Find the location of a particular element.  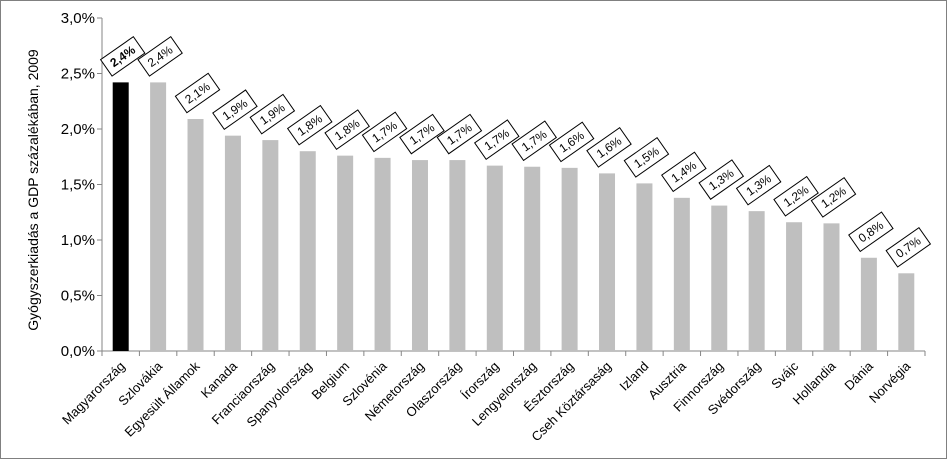

y-tick-label: 2,5% is located at coordinates (78, 74).